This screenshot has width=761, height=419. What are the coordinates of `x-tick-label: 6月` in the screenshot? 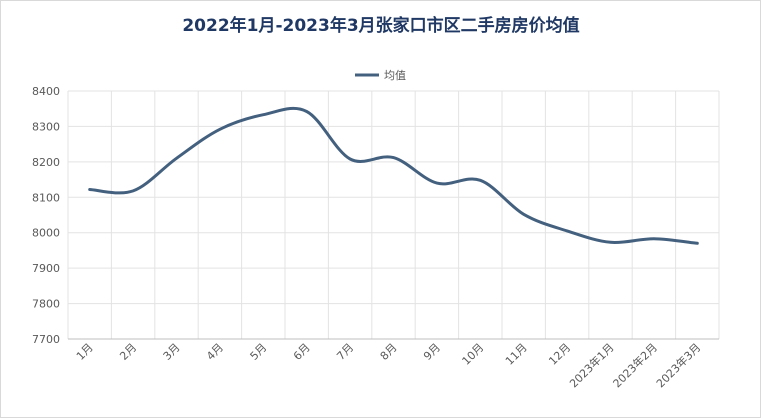 It's located at (302, 352).